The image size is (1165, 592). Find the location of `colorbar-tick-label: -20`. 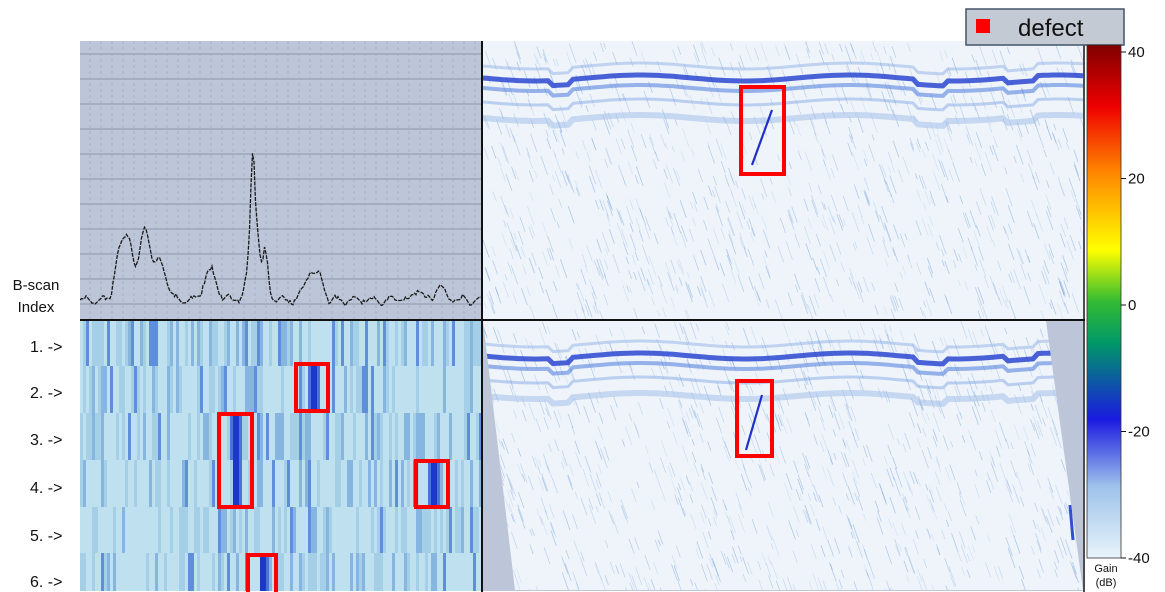

colorbar-tick-label: -20 is located at coordinates (1139, 432).